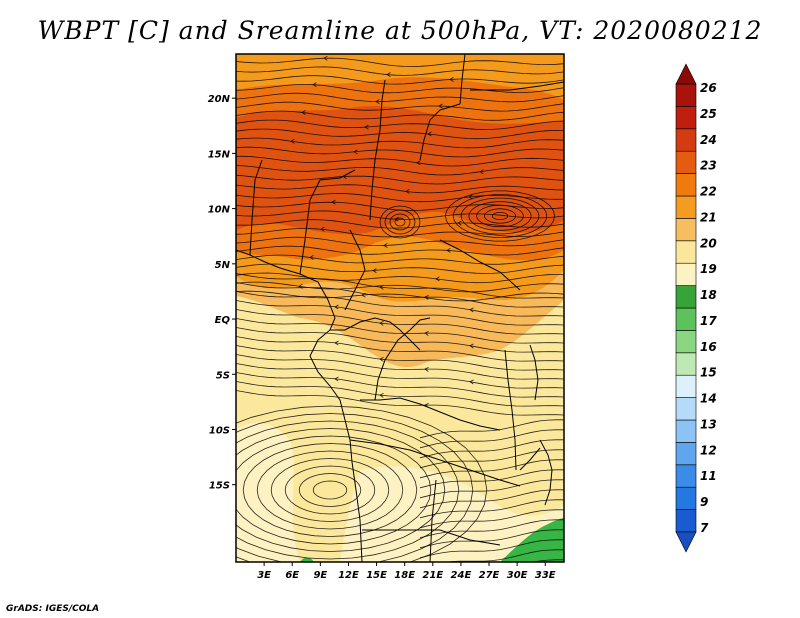  What do you see at coordinates (708, 424) in the screenshot?
I see `colorbar-label: 13` at bounding box center [708, 424].